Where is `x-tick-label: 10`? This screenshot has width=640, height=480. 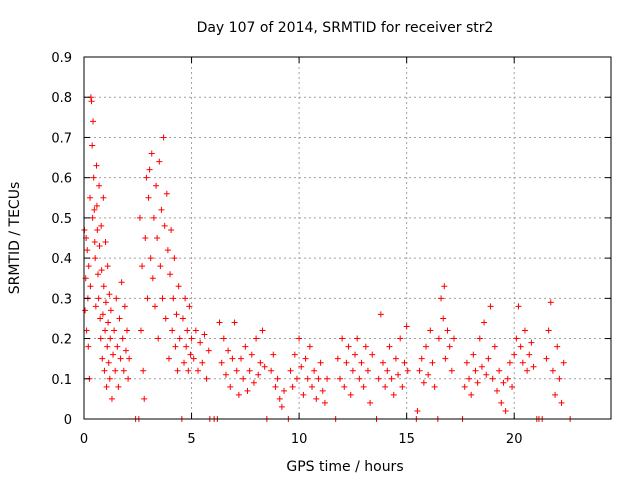
x-tick-label: 10 is located at coordinates (299, 439).